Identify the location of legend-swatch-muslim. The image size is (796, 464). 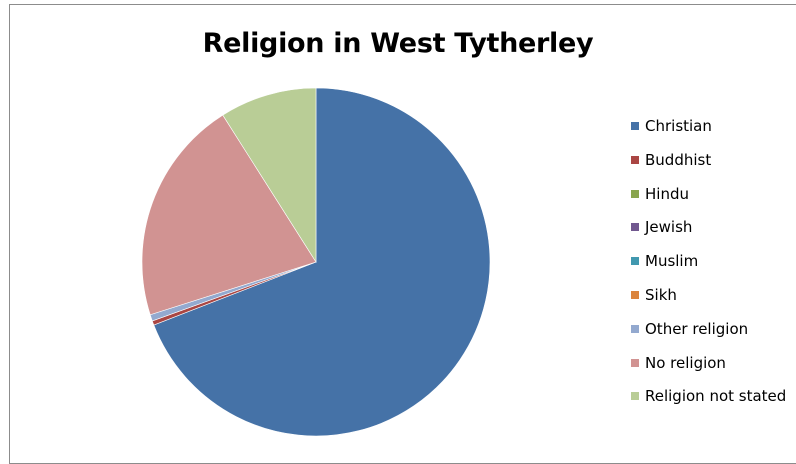
(635, 261).